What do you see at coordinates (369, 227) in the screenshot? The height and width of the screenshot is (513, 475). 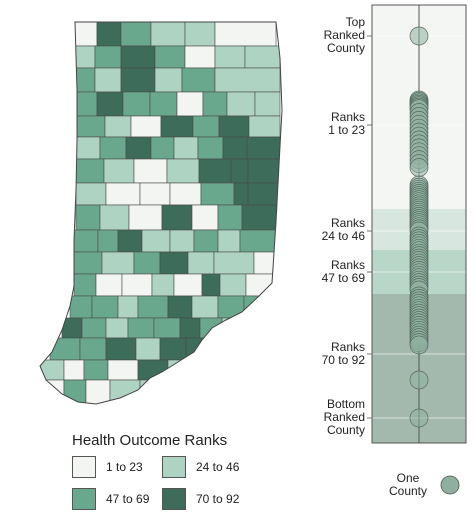 I see `tick-marks` at bounding box center [369, 227].